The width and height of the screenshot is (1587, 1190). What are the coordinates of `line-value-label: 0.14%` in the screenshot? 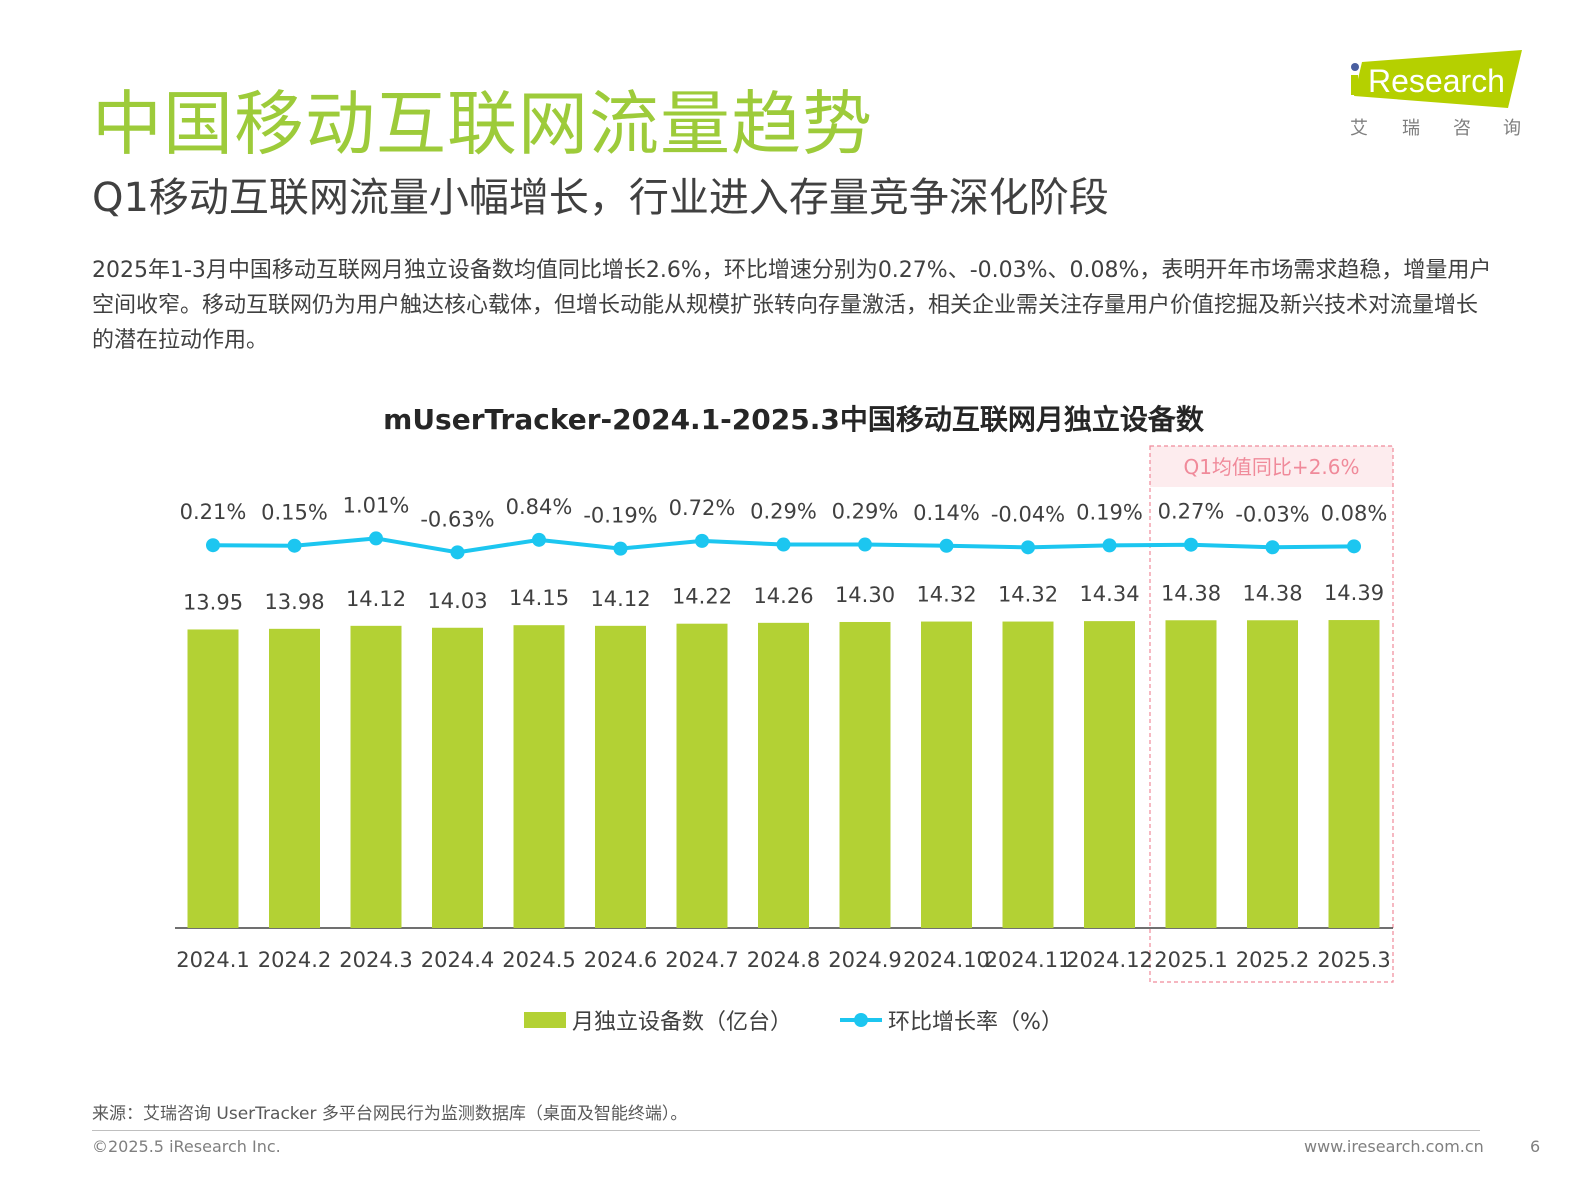 It's located at (946, 513).